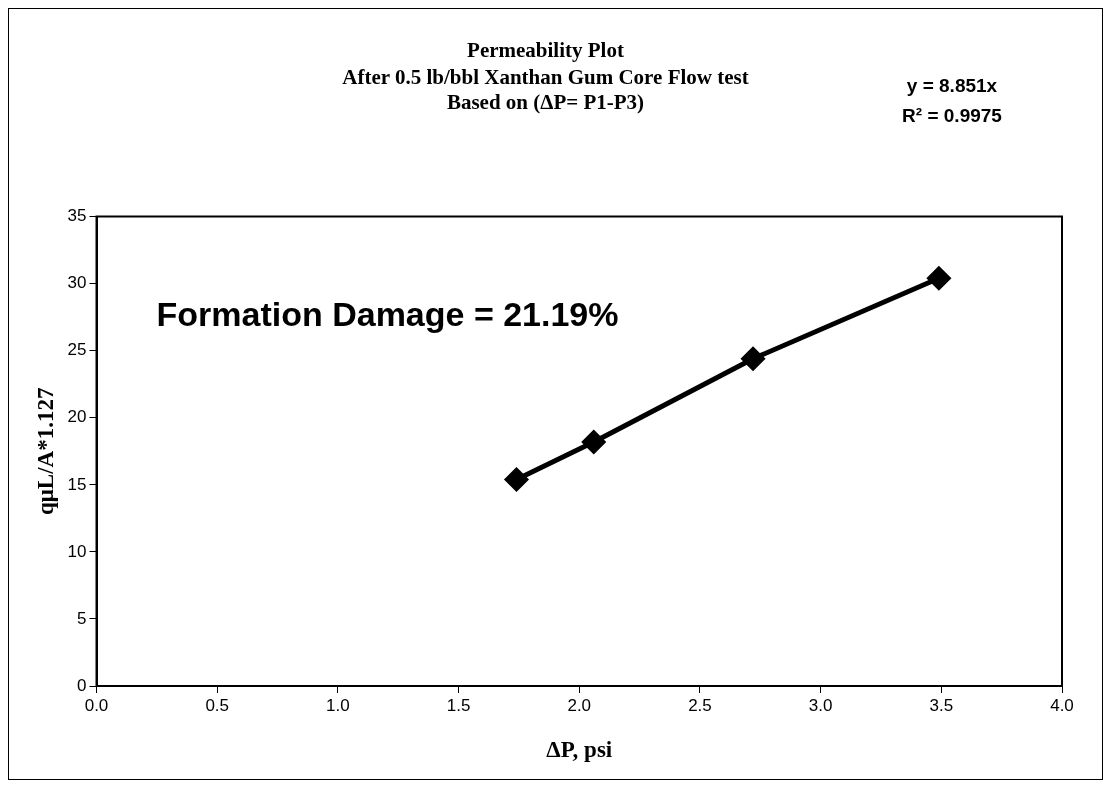 This screenshot has height=788, width=1111. What do you see at coordinates (77, 350) in the screenshot?
I see `y-tick-label: 25` at bounding box center [77, 350].